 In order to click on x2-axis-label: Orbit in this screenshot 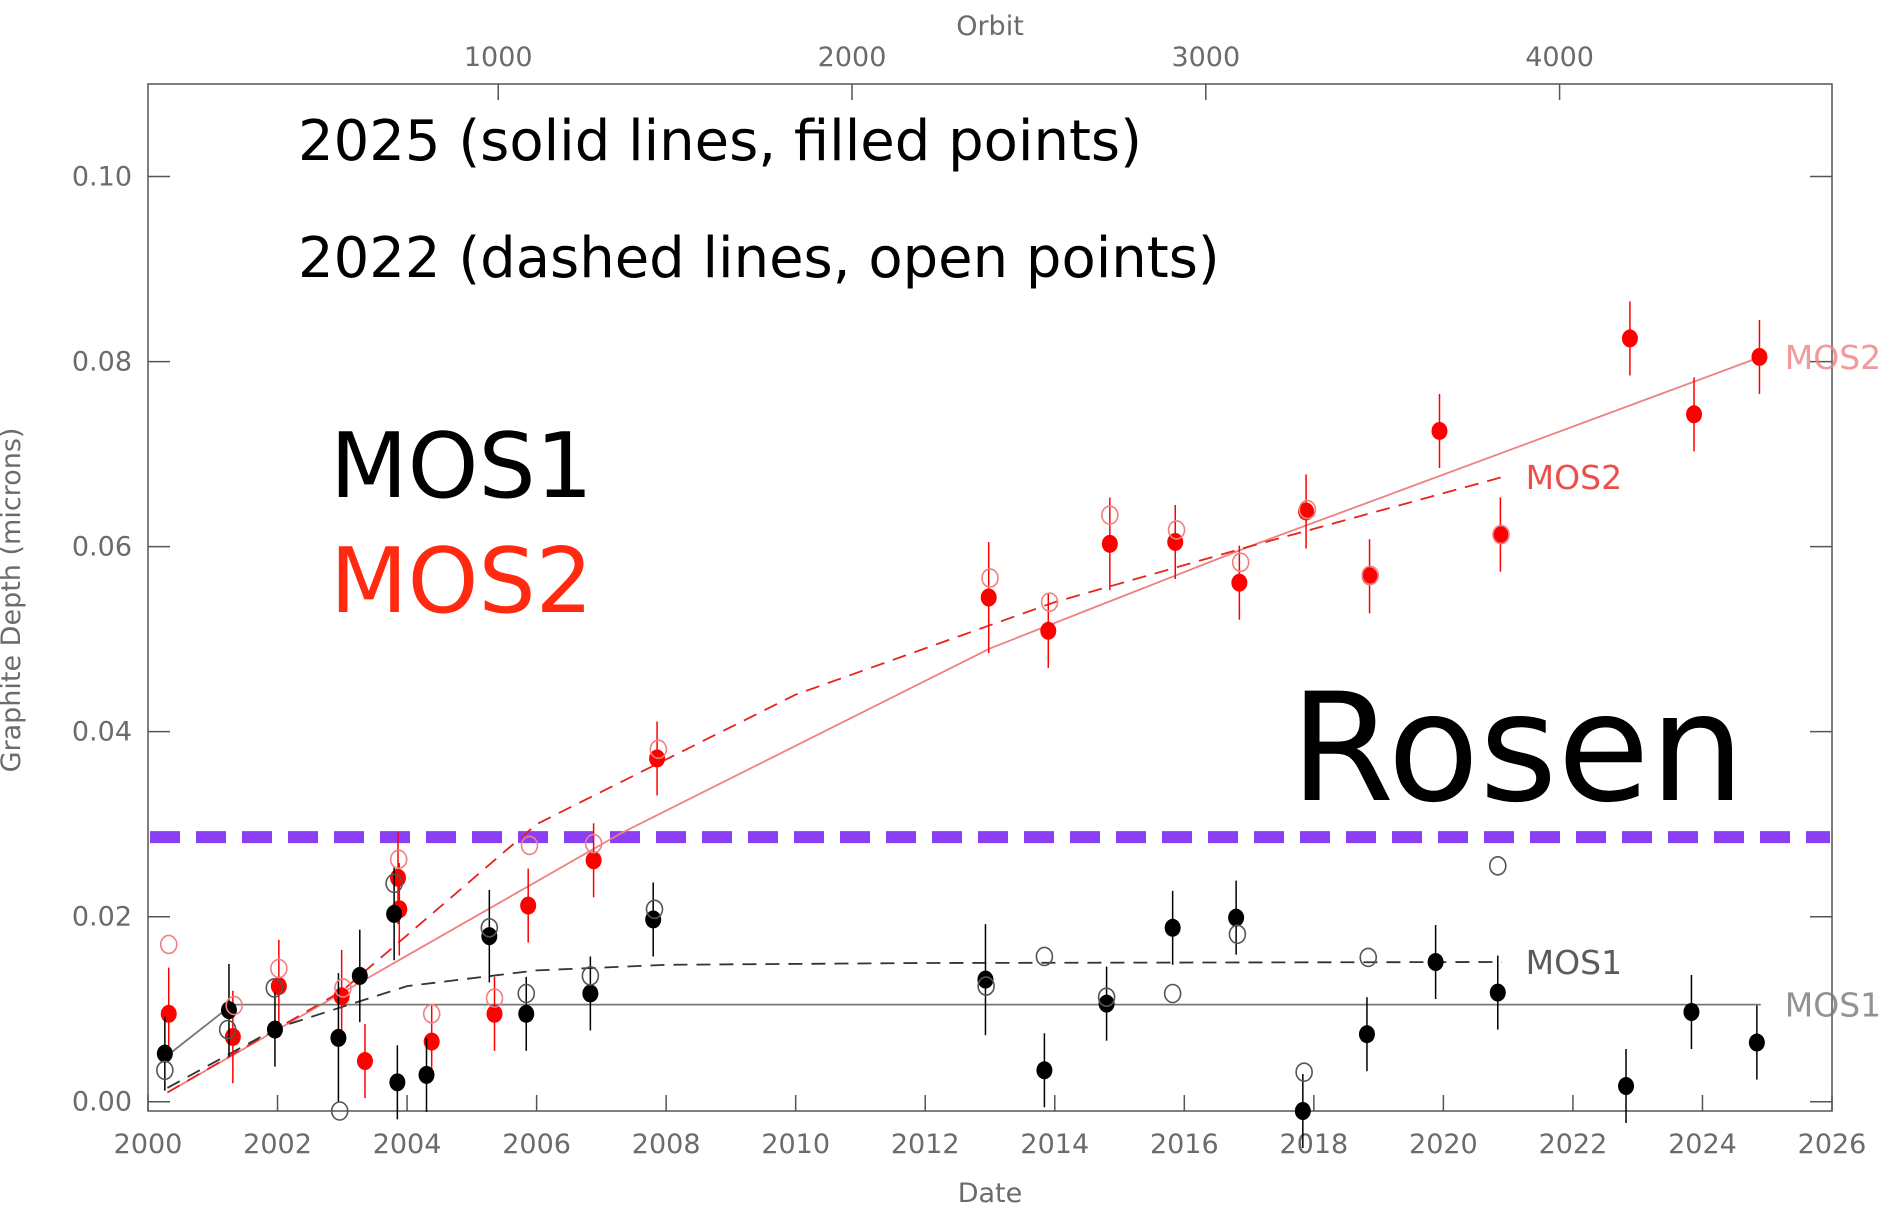, I will do `click(990, 26)`.